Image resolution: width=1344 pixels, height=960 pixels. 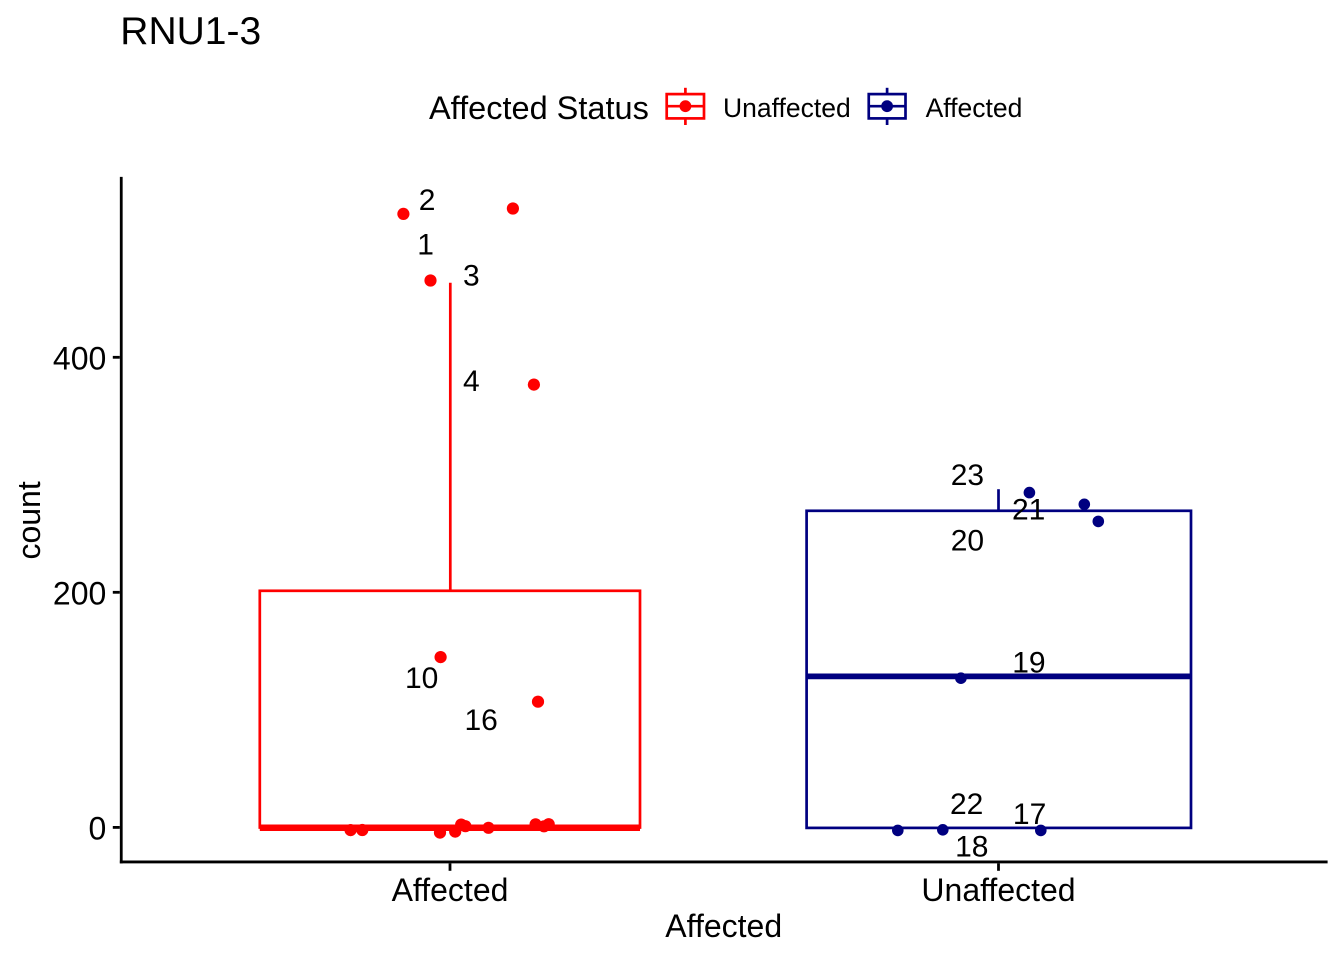 I want to click on svg-text: 22, so click(x=966, y=804).